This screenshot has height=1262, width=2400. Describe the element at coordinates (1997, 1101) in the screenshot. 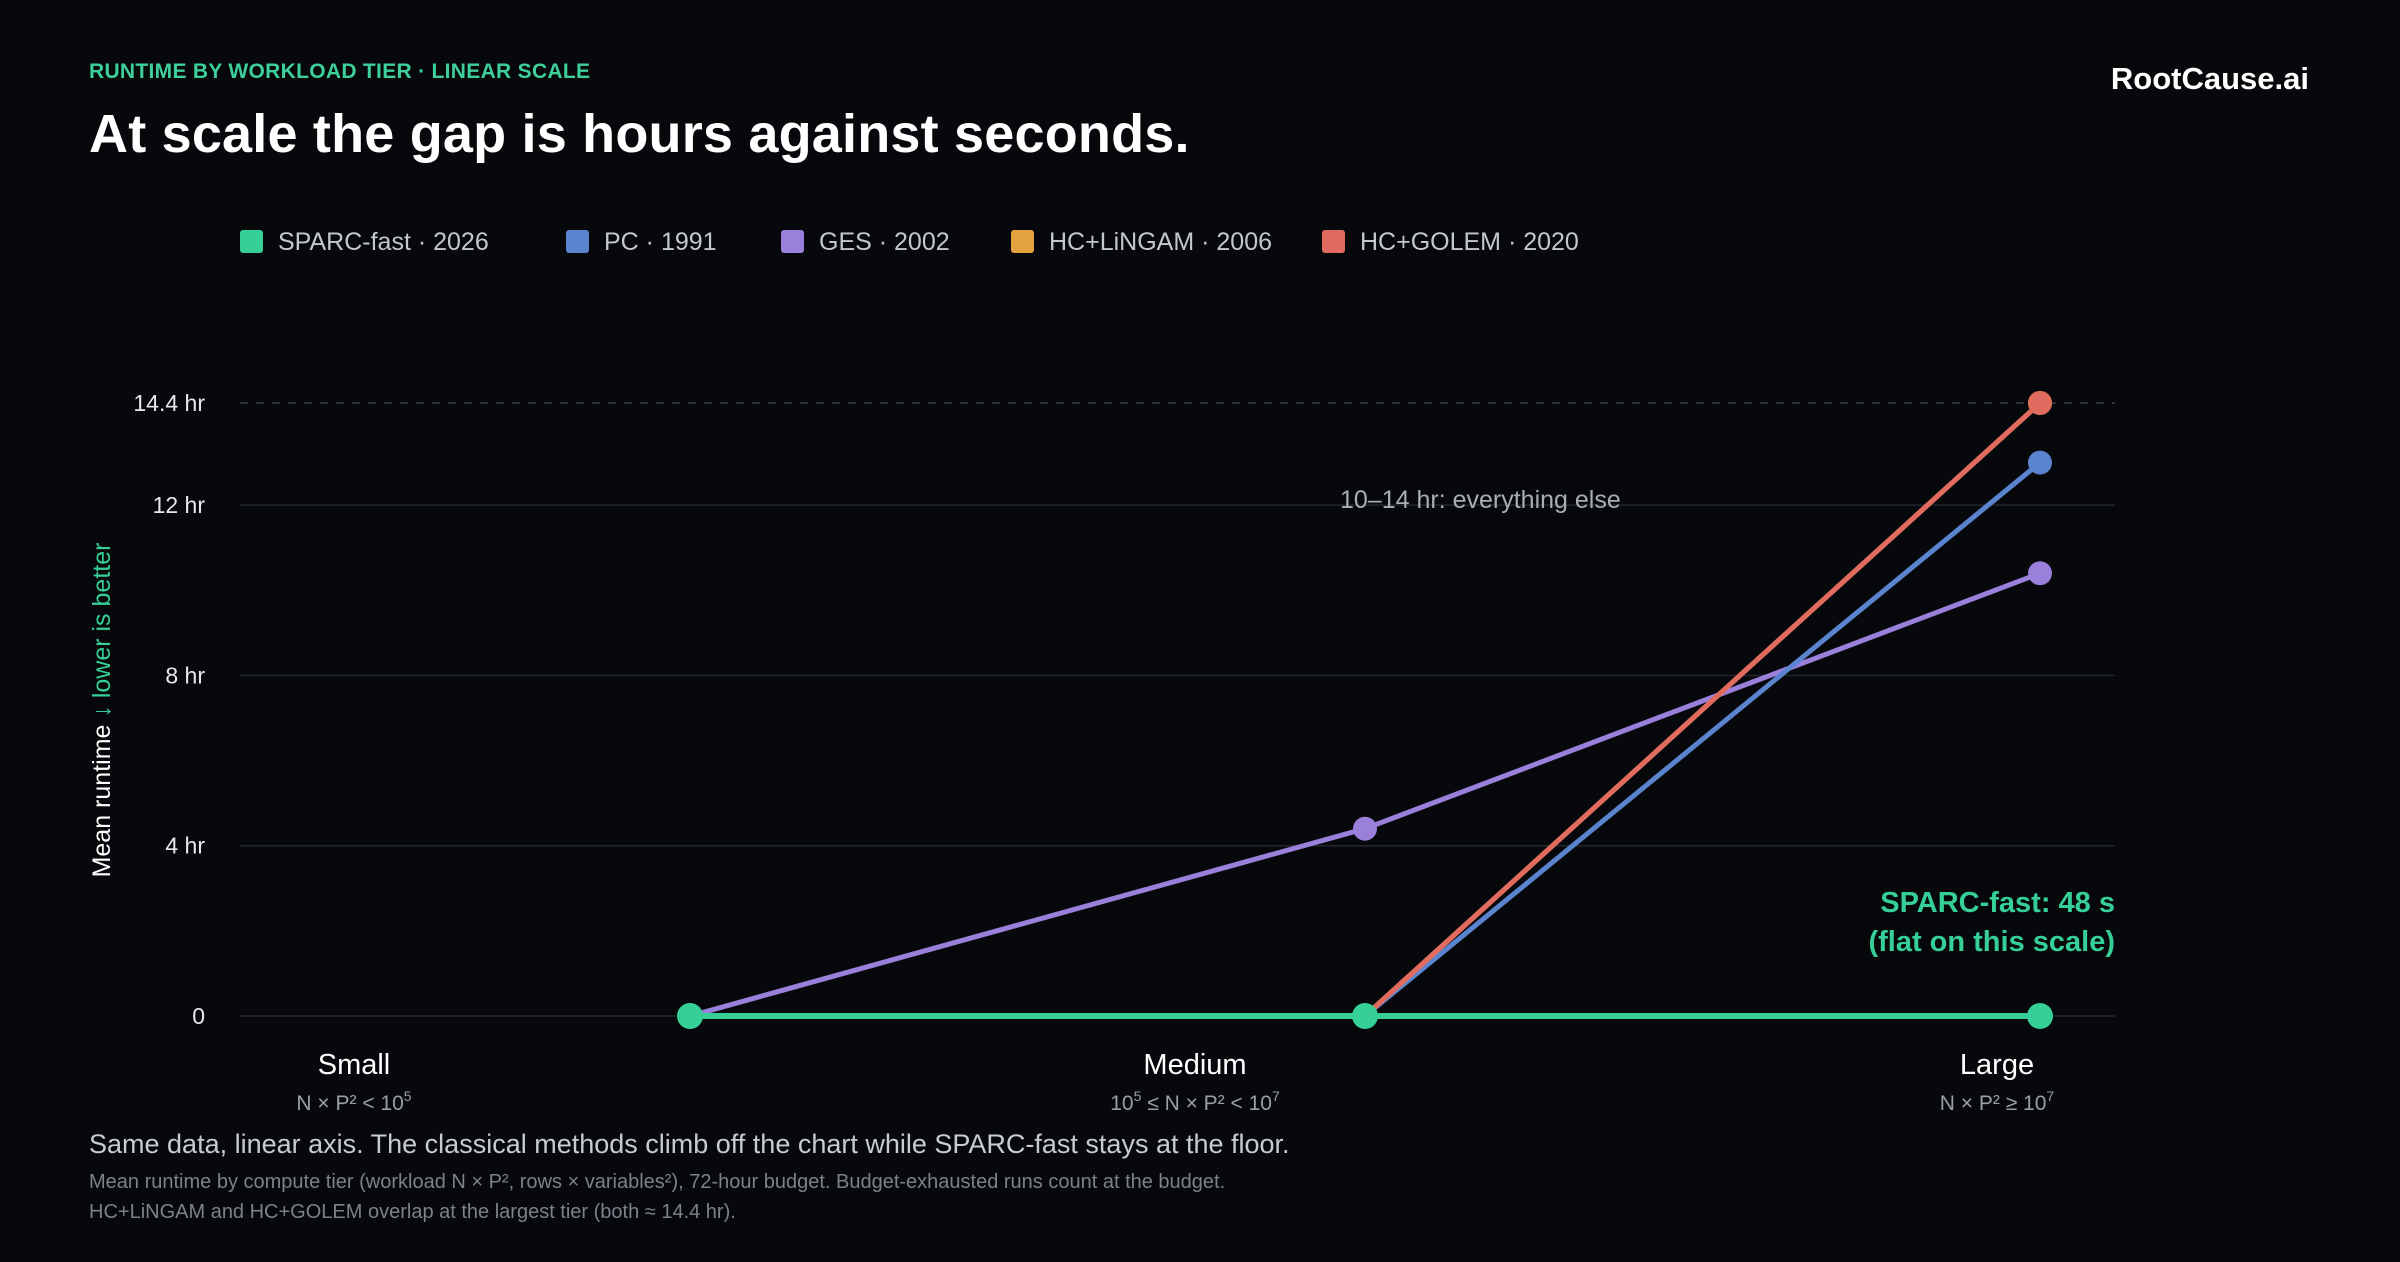

I see `x-tick-sublabel: N × P² ≥ 107` at that location.